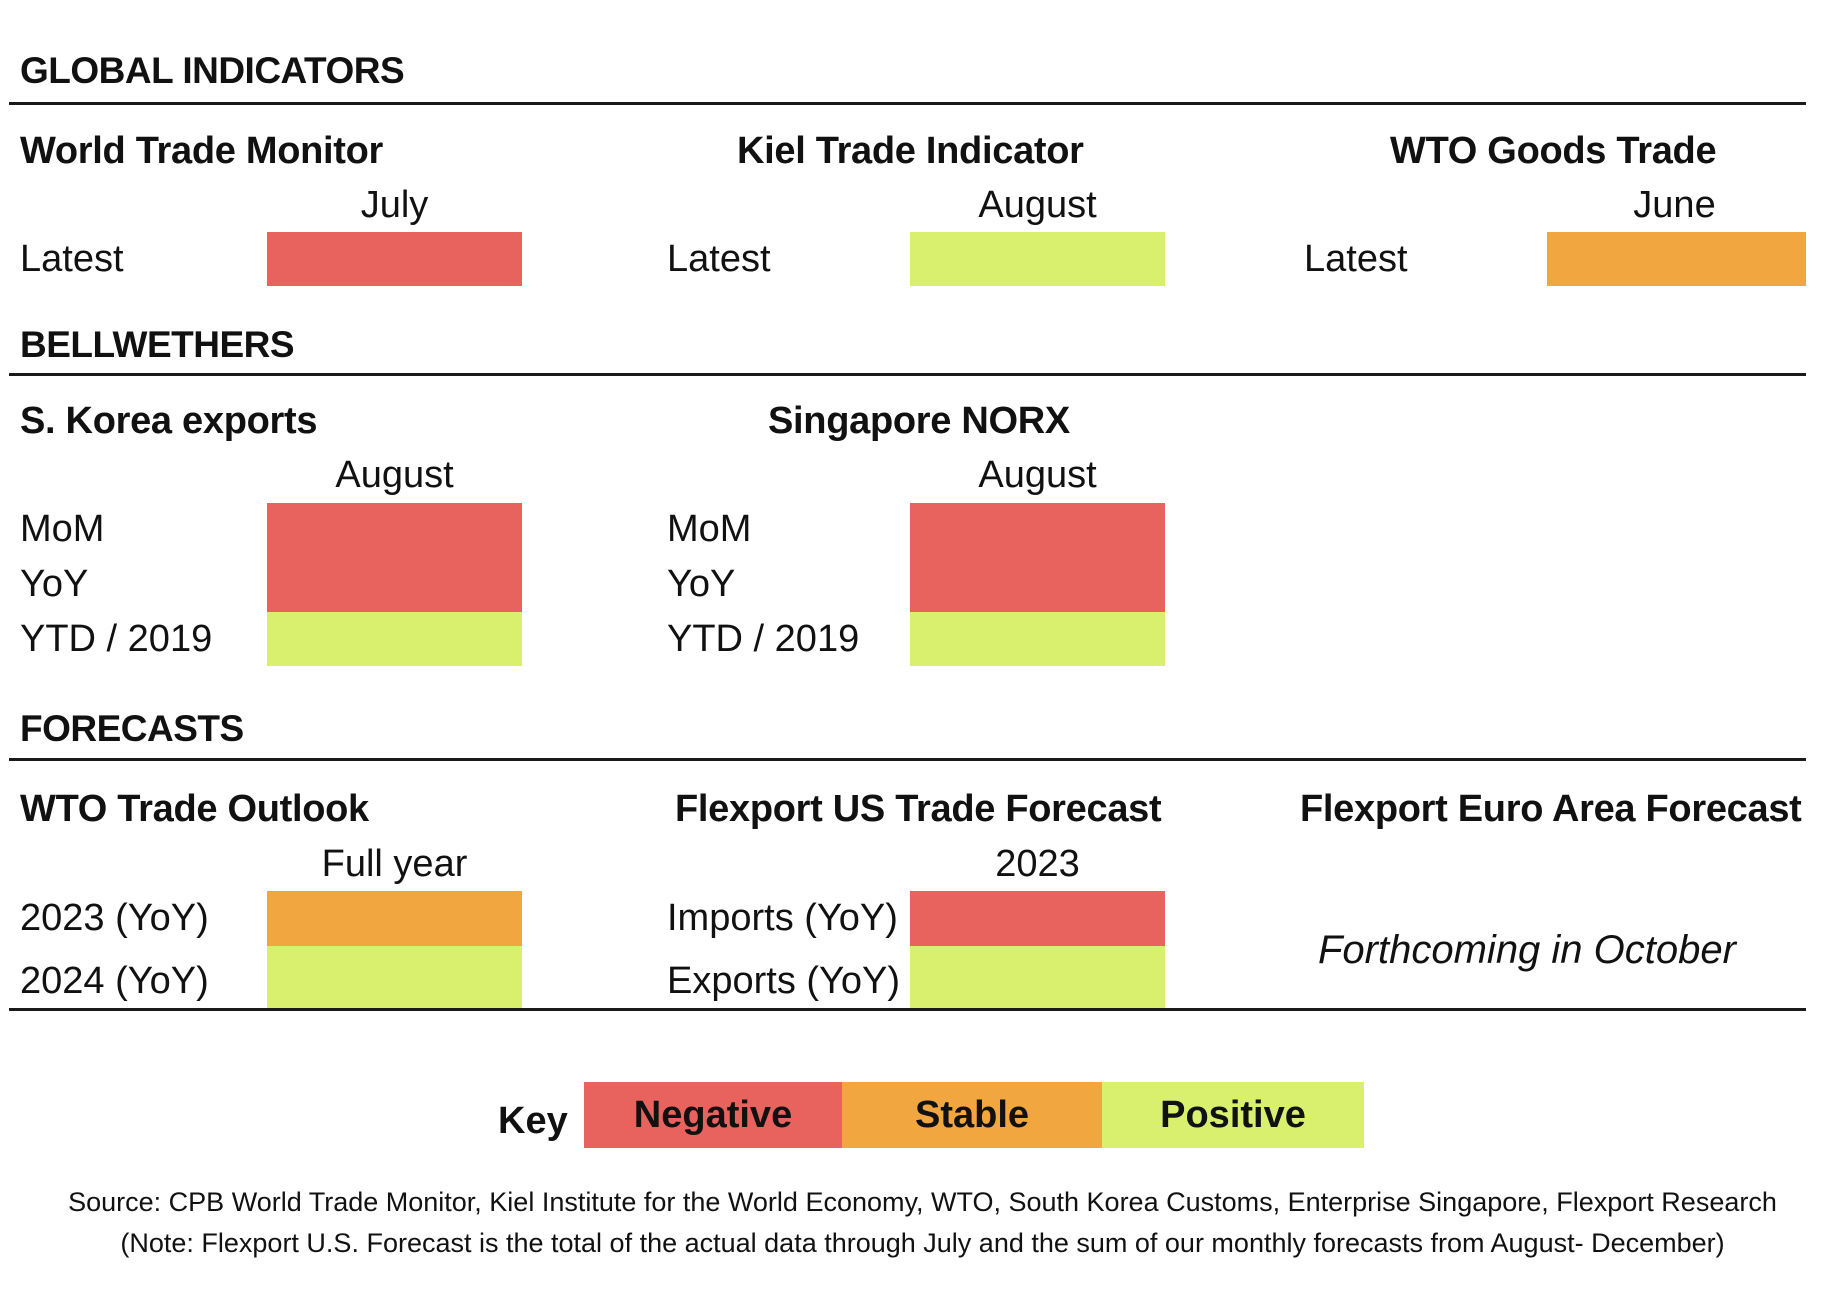  Describe the element at coordinates (114, 918) in the screenshot. I see `row-label-2023-yoy: 2023 (YoY)` at that location.